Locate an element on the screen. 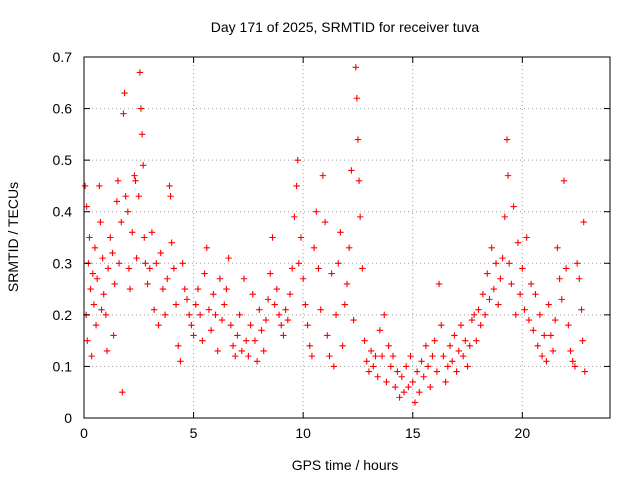  x-tick-label: 0 is located at coordinates (84, 433).